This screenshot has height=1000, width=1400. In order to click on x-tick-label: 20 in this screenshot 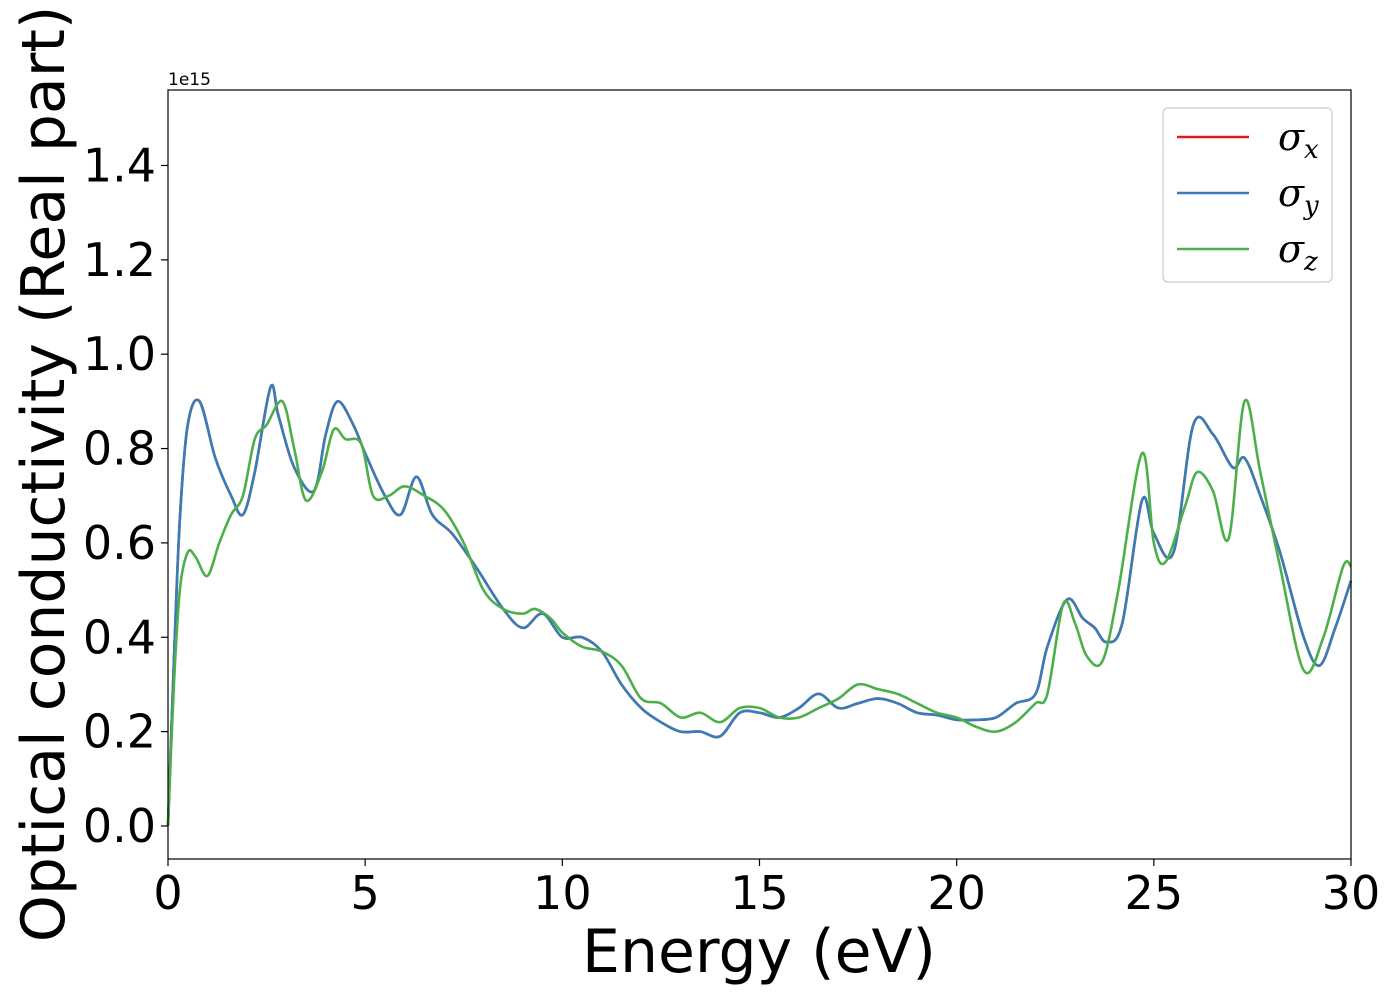, I will do `click(956, 893)`.